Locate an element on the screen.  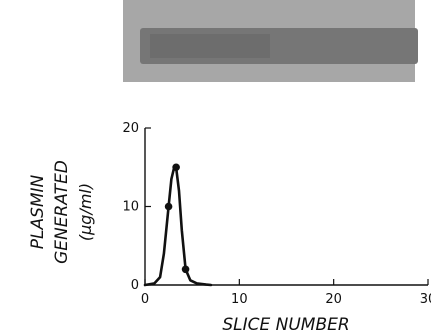
chart-series is located at coordinates (178, 225).